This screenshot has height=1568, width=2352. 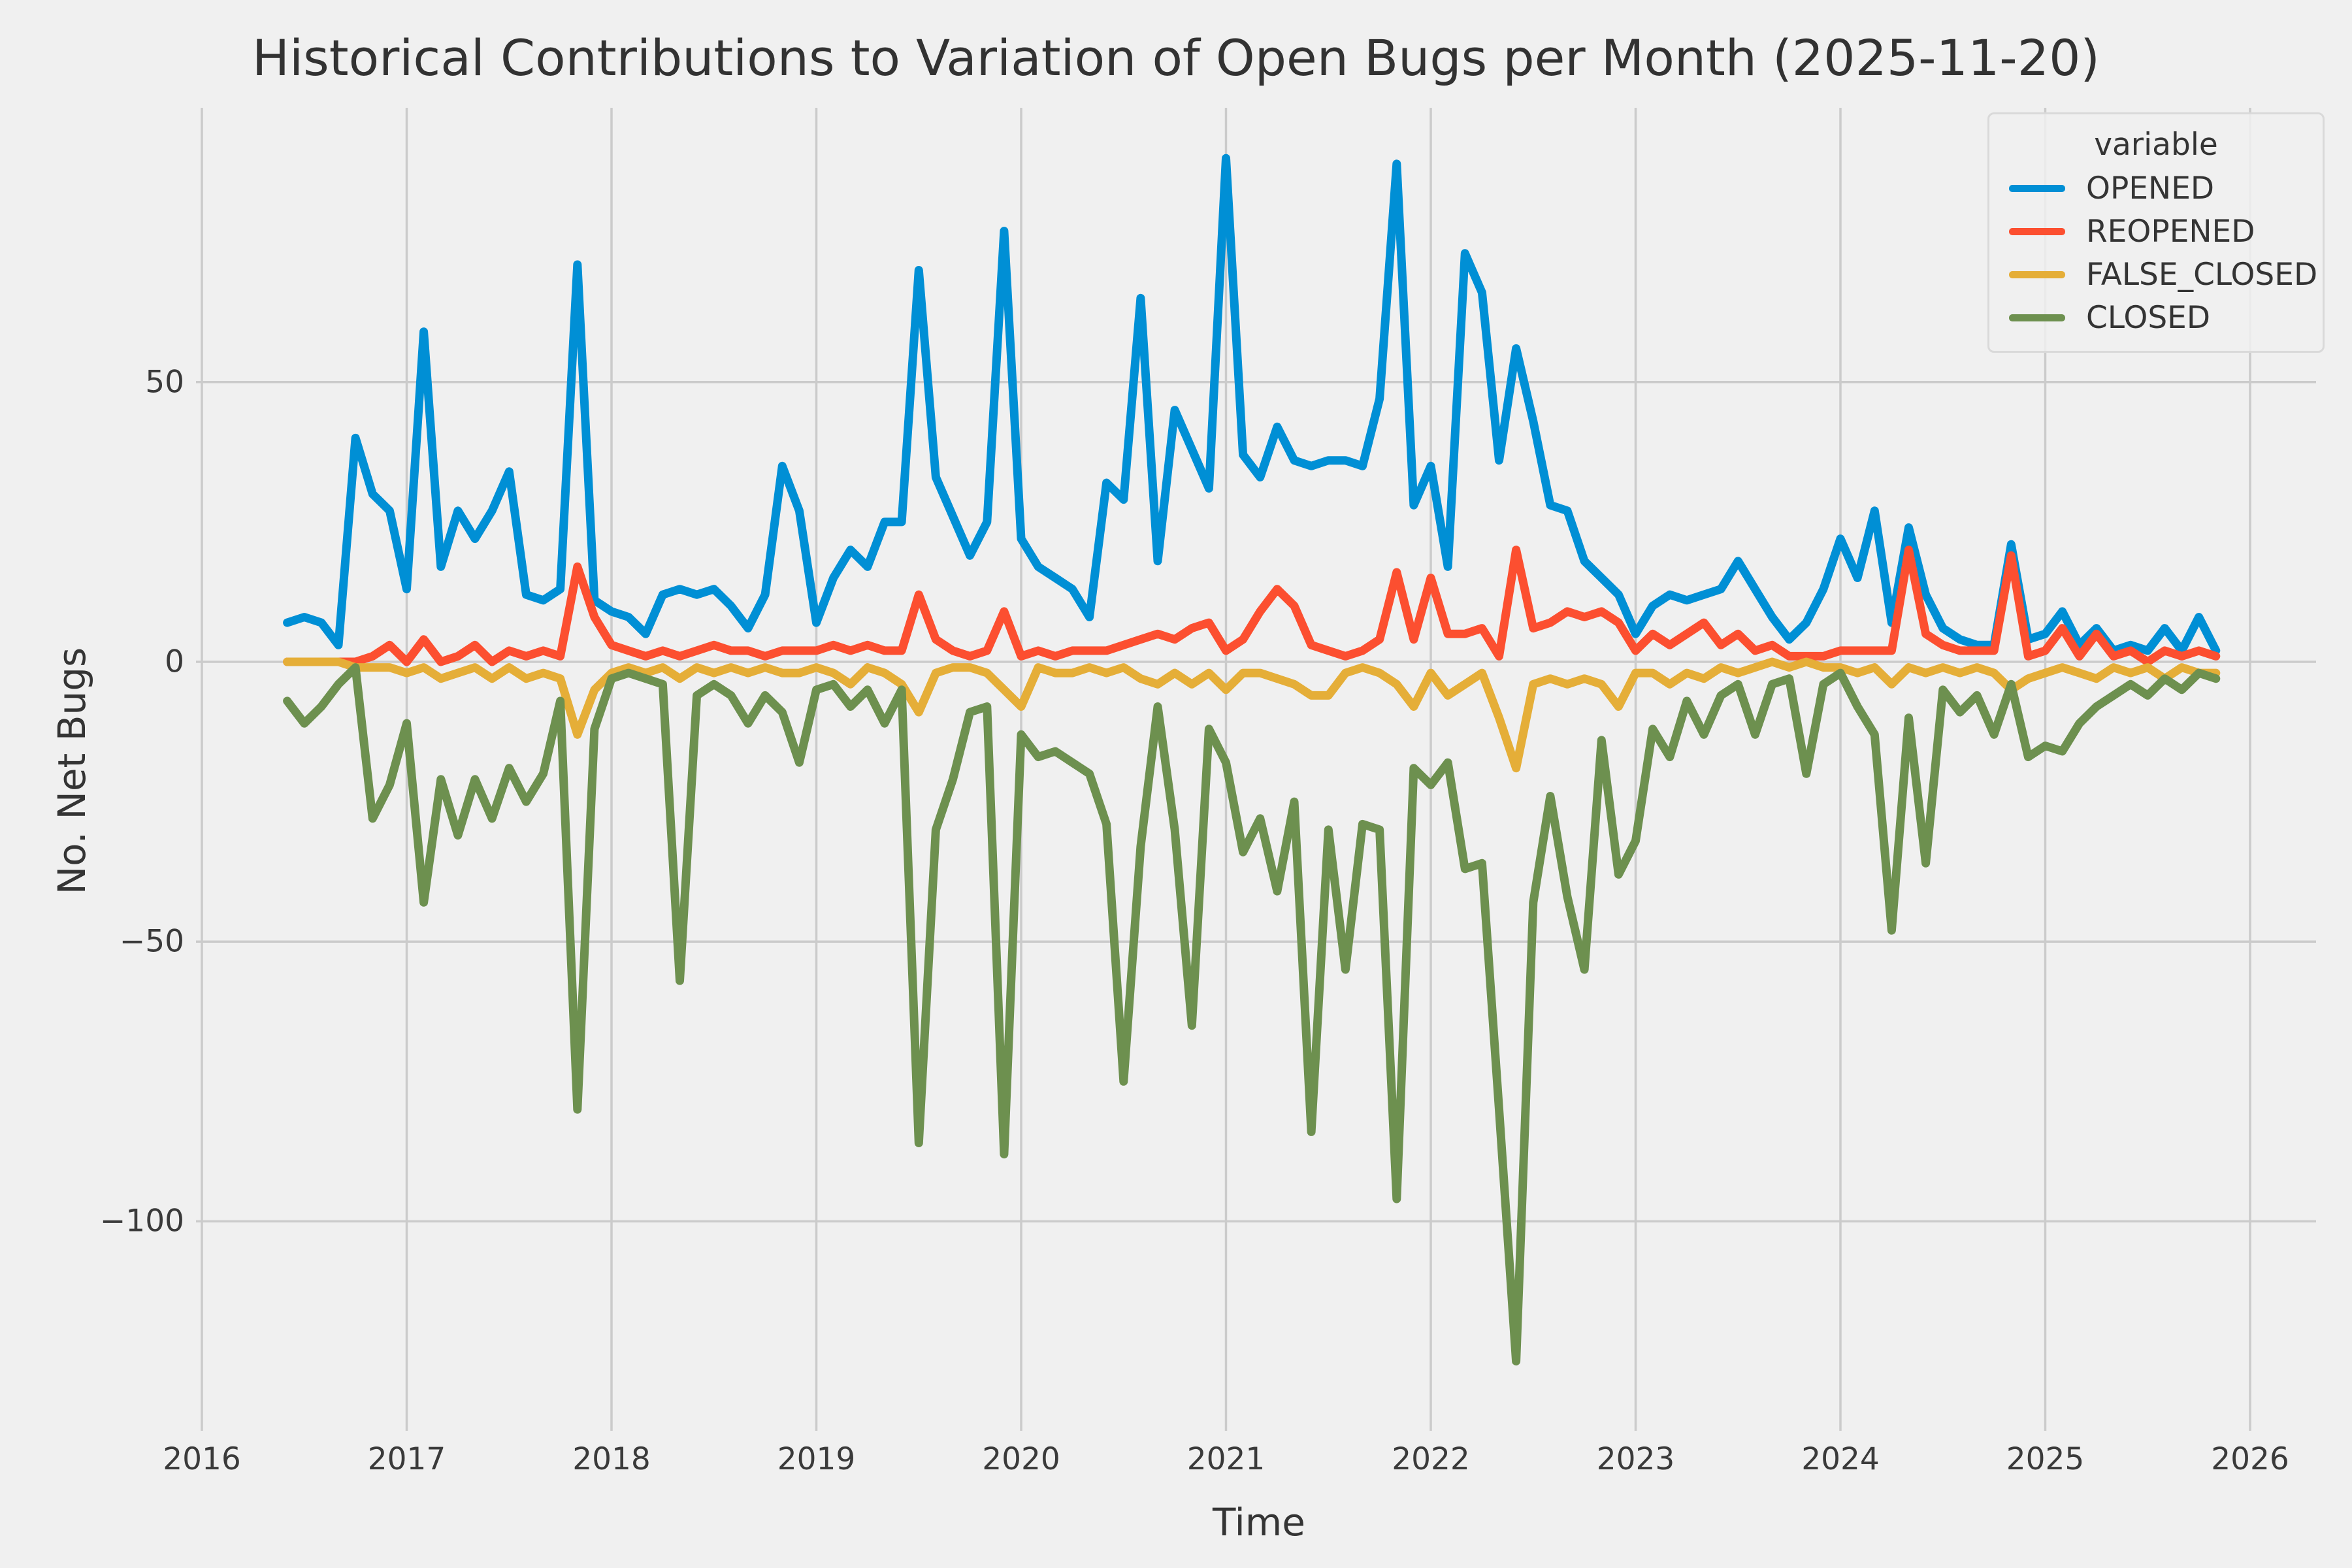 I want to click on x-tick-2017: 2017, so click(x=406, y=1459).